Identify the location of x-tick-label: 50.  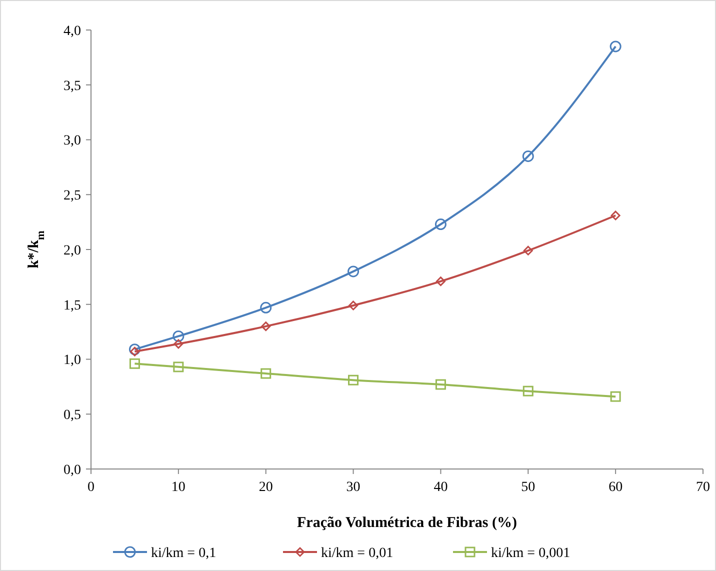
(528, 487).